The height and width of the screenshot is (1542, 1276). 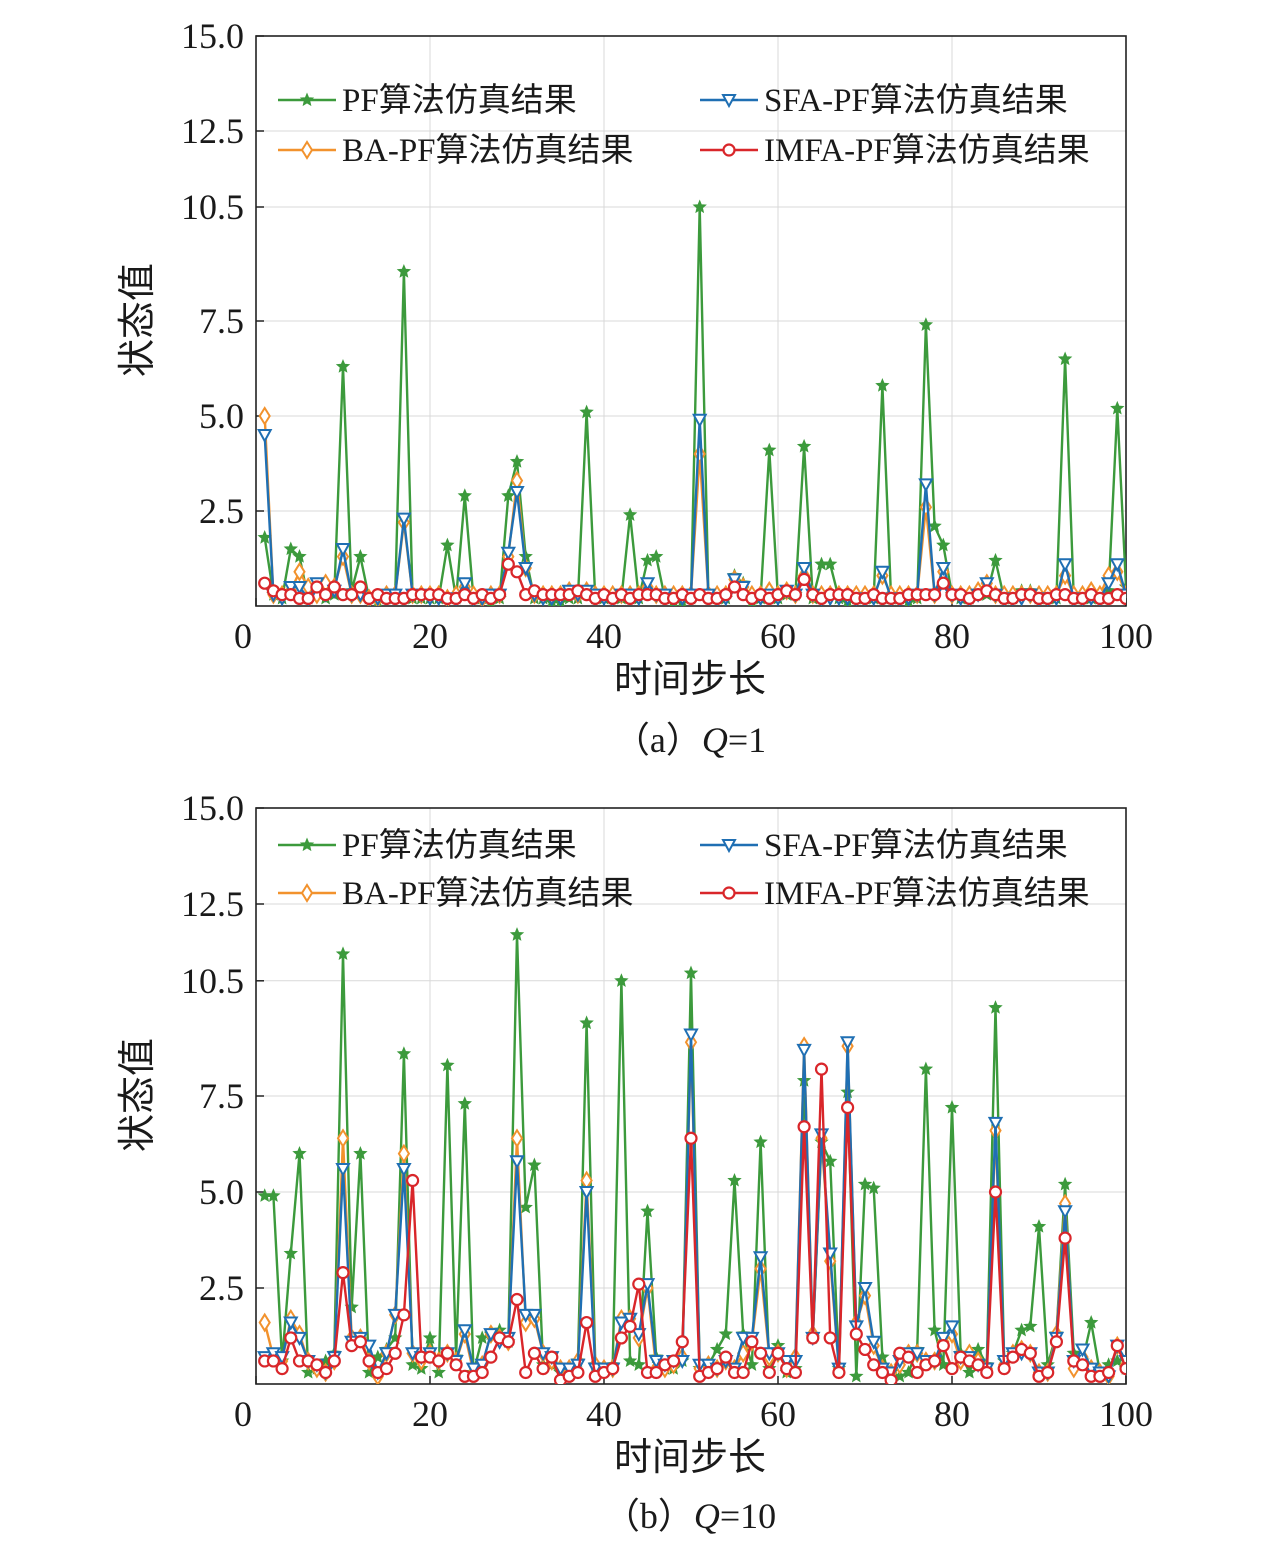 I want to click on x-axis-title-b: 时间步长, so click(x=690, y=1458).